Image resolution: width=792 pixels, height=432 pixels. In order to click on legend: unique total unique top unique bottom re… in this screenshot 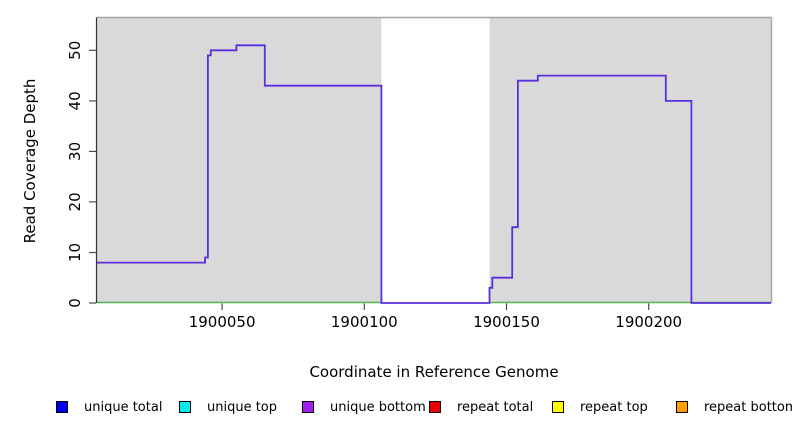, I will do `click(396, 408)`.